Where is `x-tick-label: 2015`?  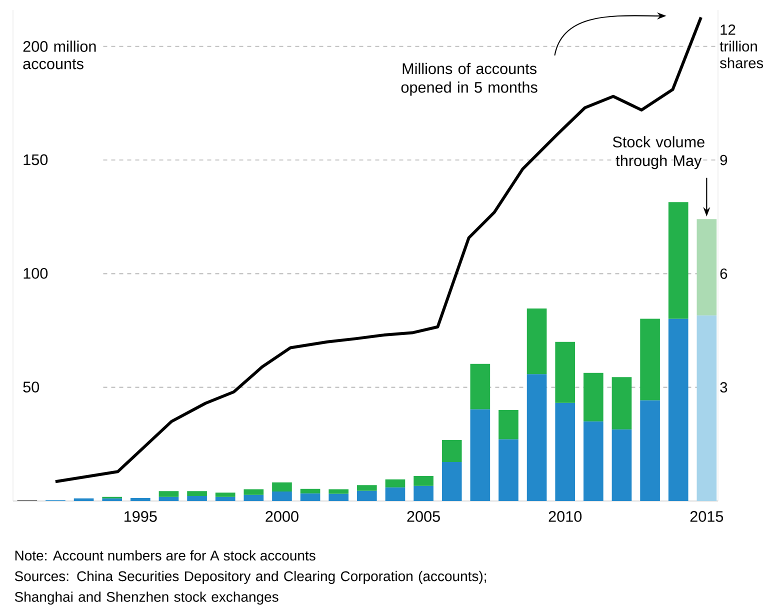 x-tick-label: 2015 is located at coordinates (707, 516).